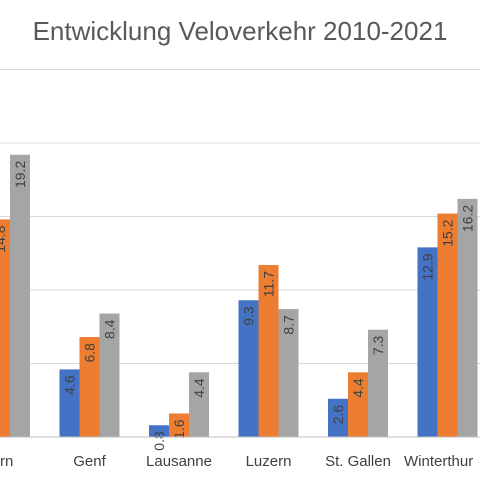 The image size is (480, 480). Describe the element at coordinates (179, 461) in the screenshot. I see `category-label-lausanne: Lausanne` at that location.